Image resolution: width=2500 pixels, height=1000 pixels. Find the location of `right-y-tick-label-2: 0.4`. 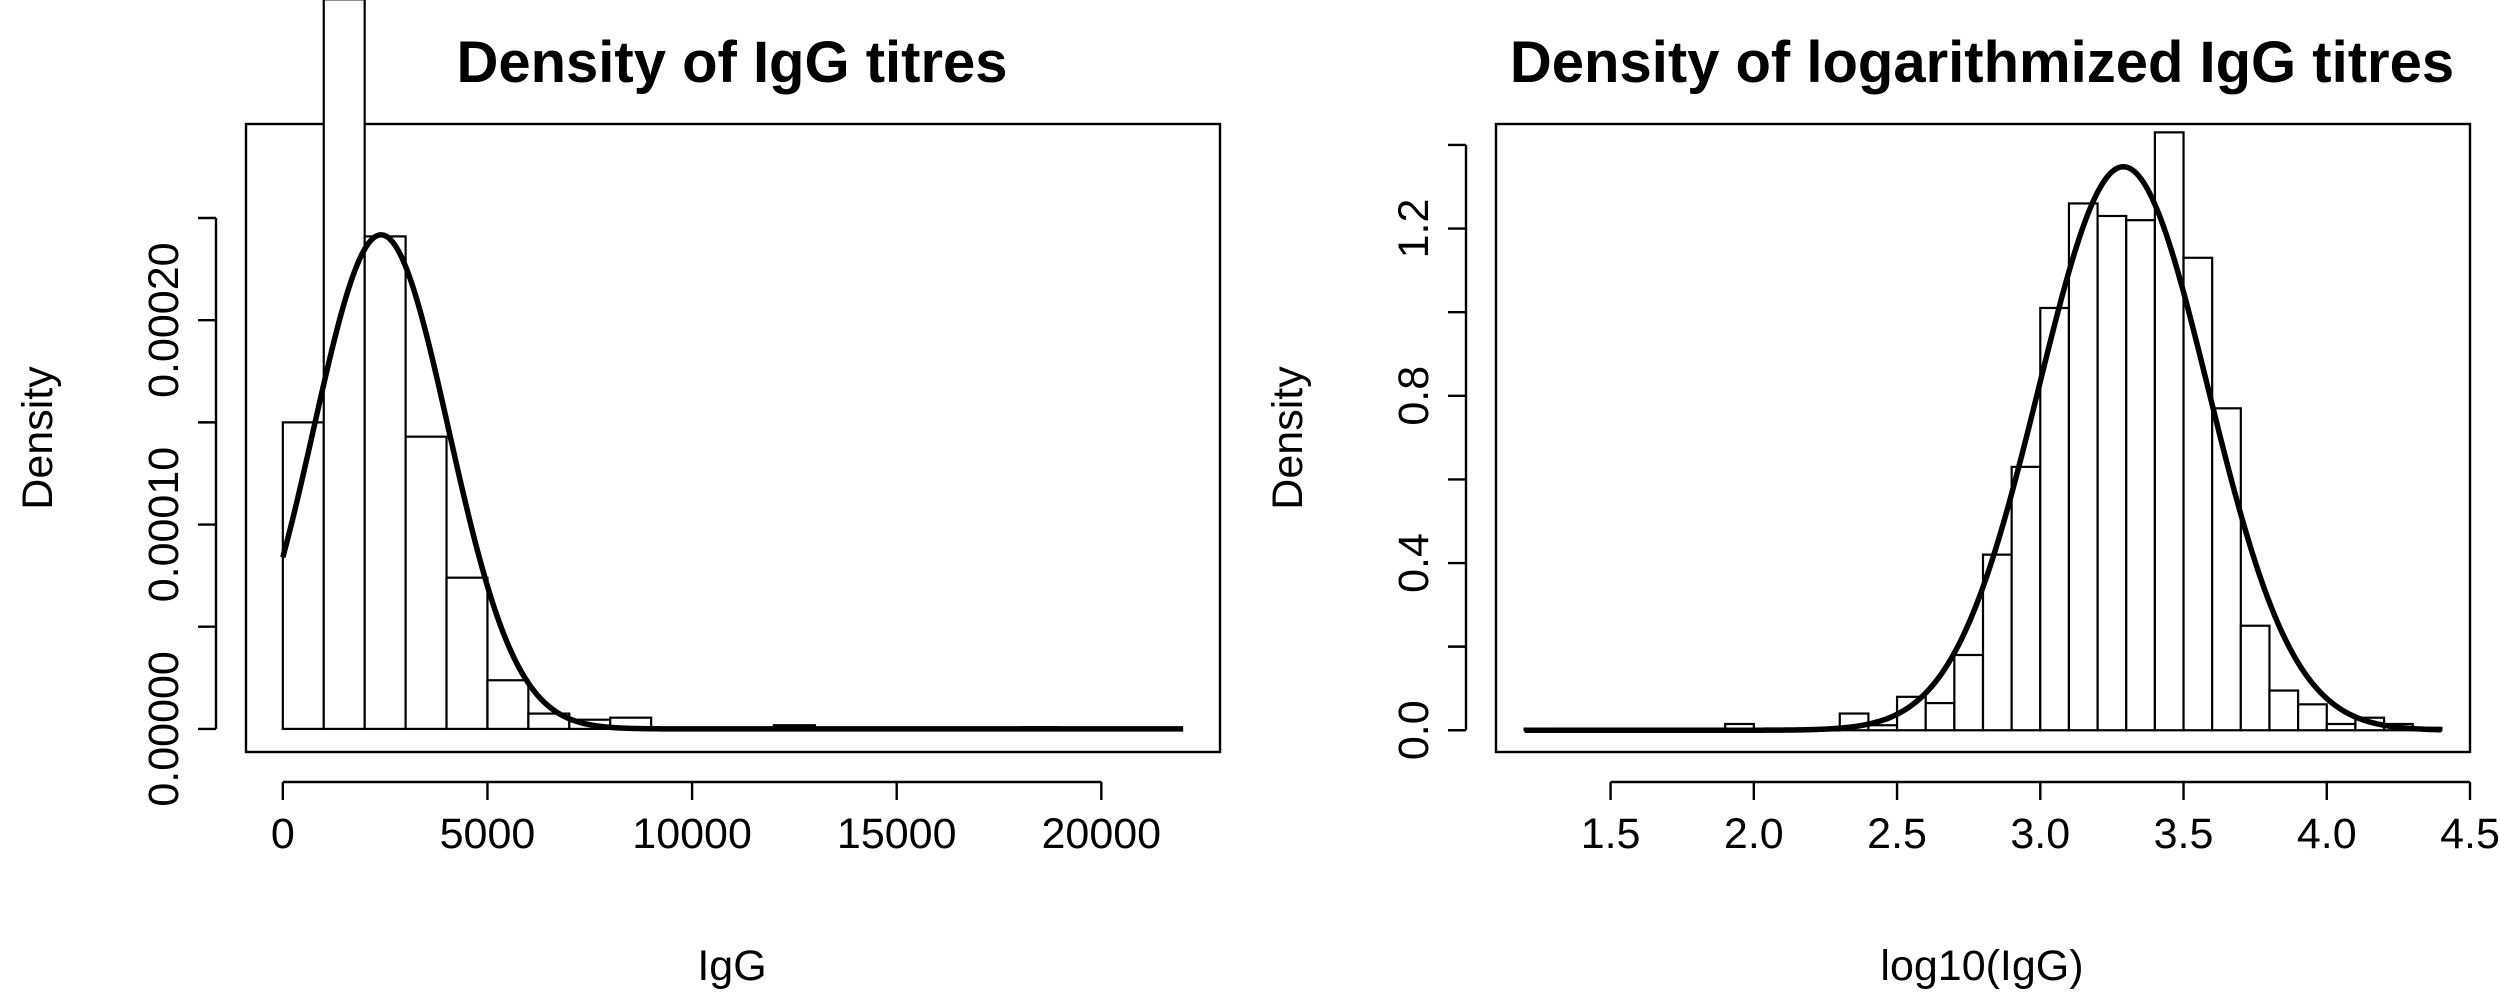

right-y-tick-label-2: 0.4 is located at coordinates (1414, 563).